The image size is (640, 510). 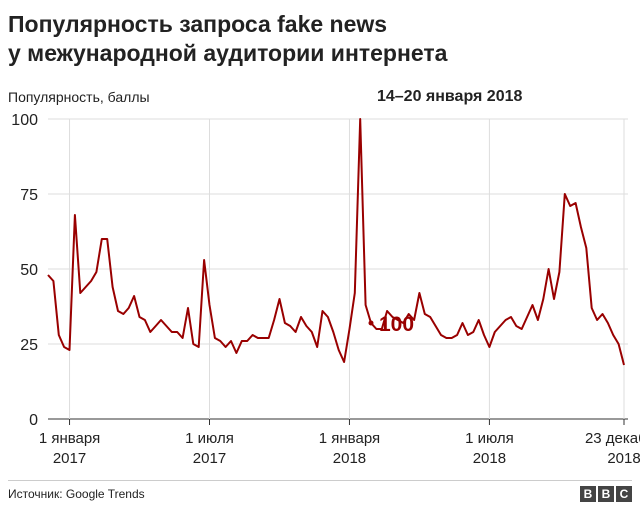 I want to click on y-tick-label: 0, so click(x=33, y=420).